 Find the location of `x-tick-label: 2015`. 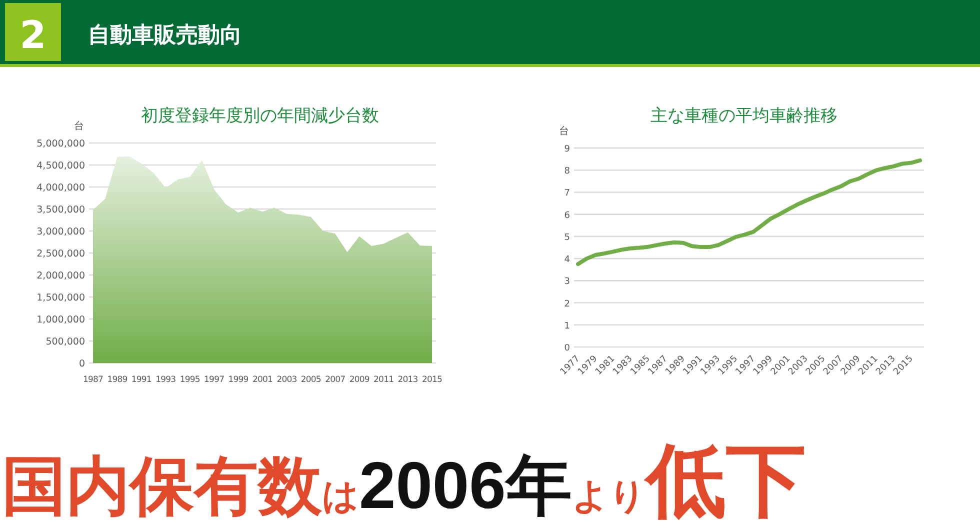

x-tick-label: 2015 is located at coordinates (432, 380).